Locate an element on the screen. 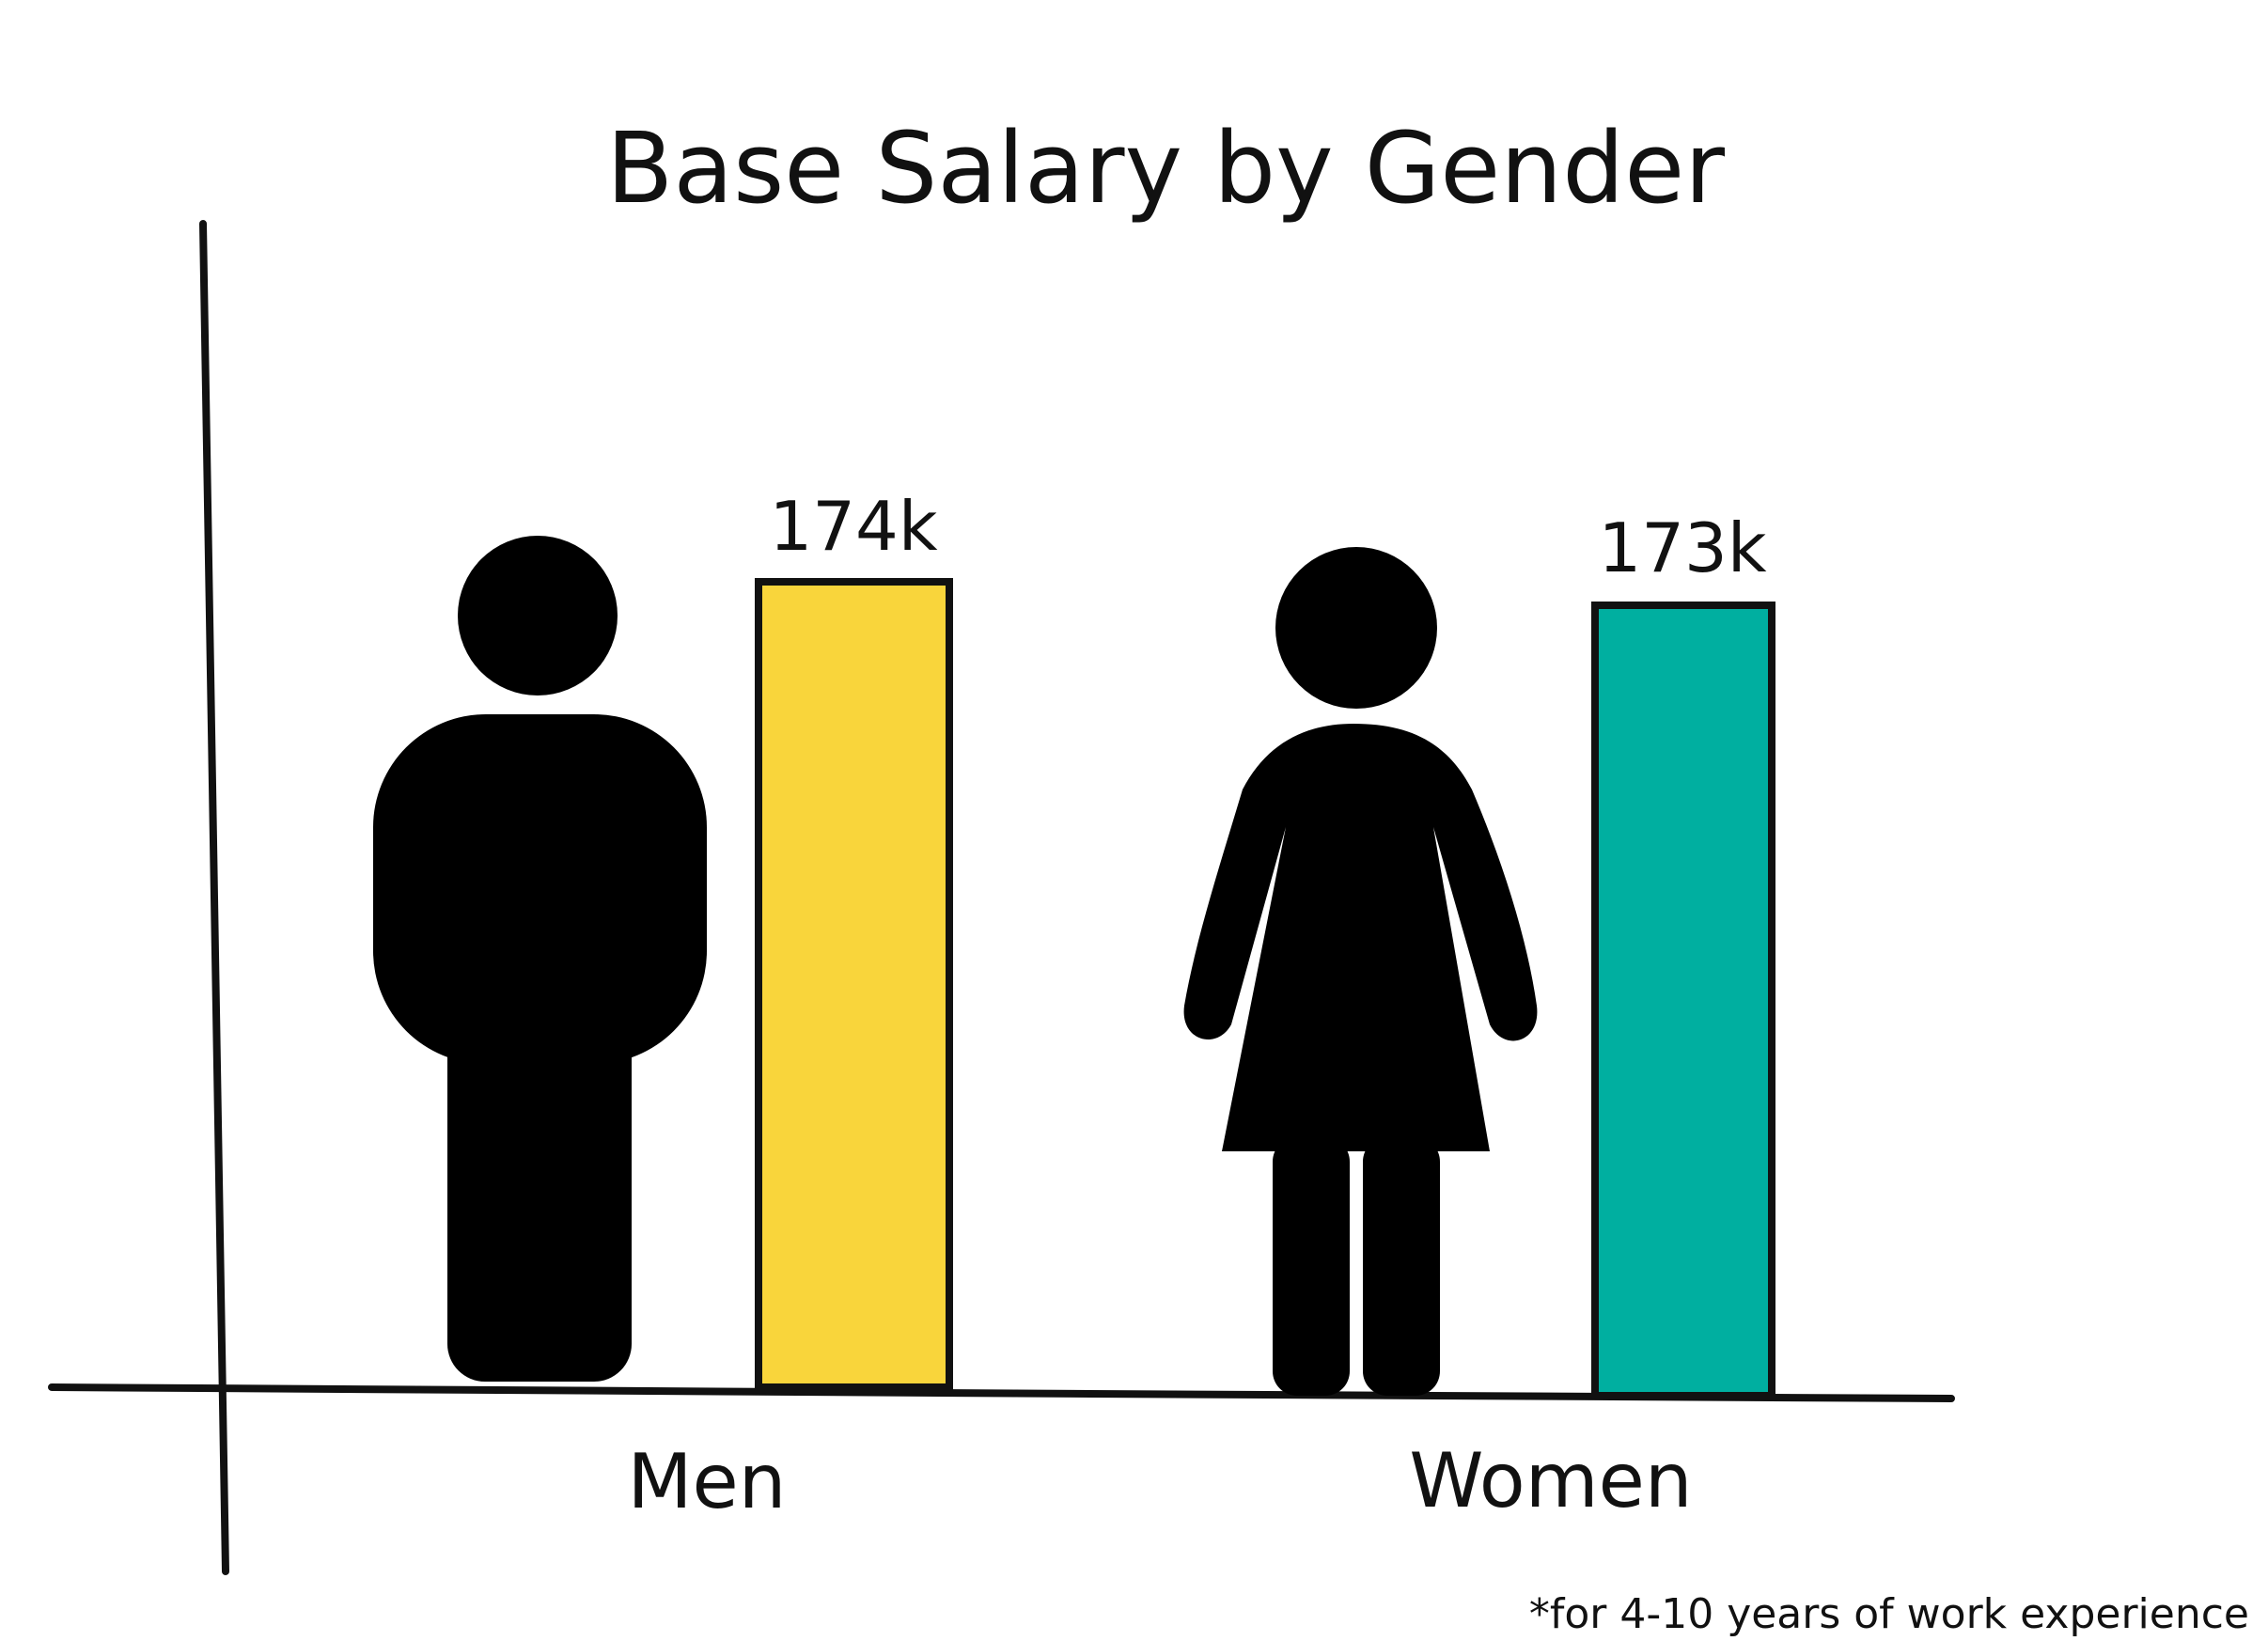  man-icon is located at coordinates (540, 959).